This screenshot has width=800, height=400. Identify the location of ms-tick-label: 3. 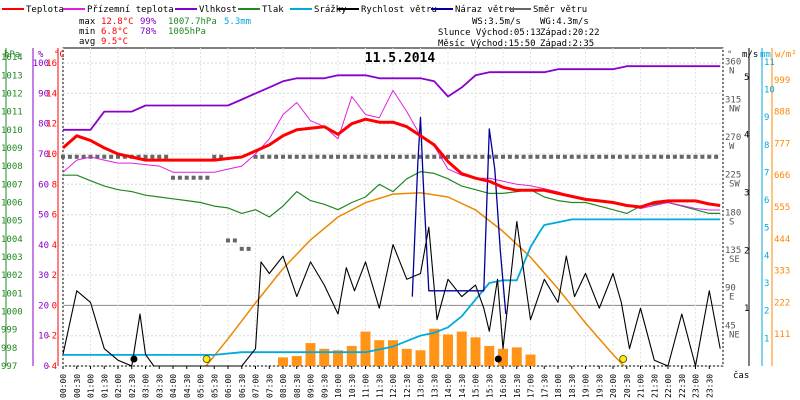
(746, 194).